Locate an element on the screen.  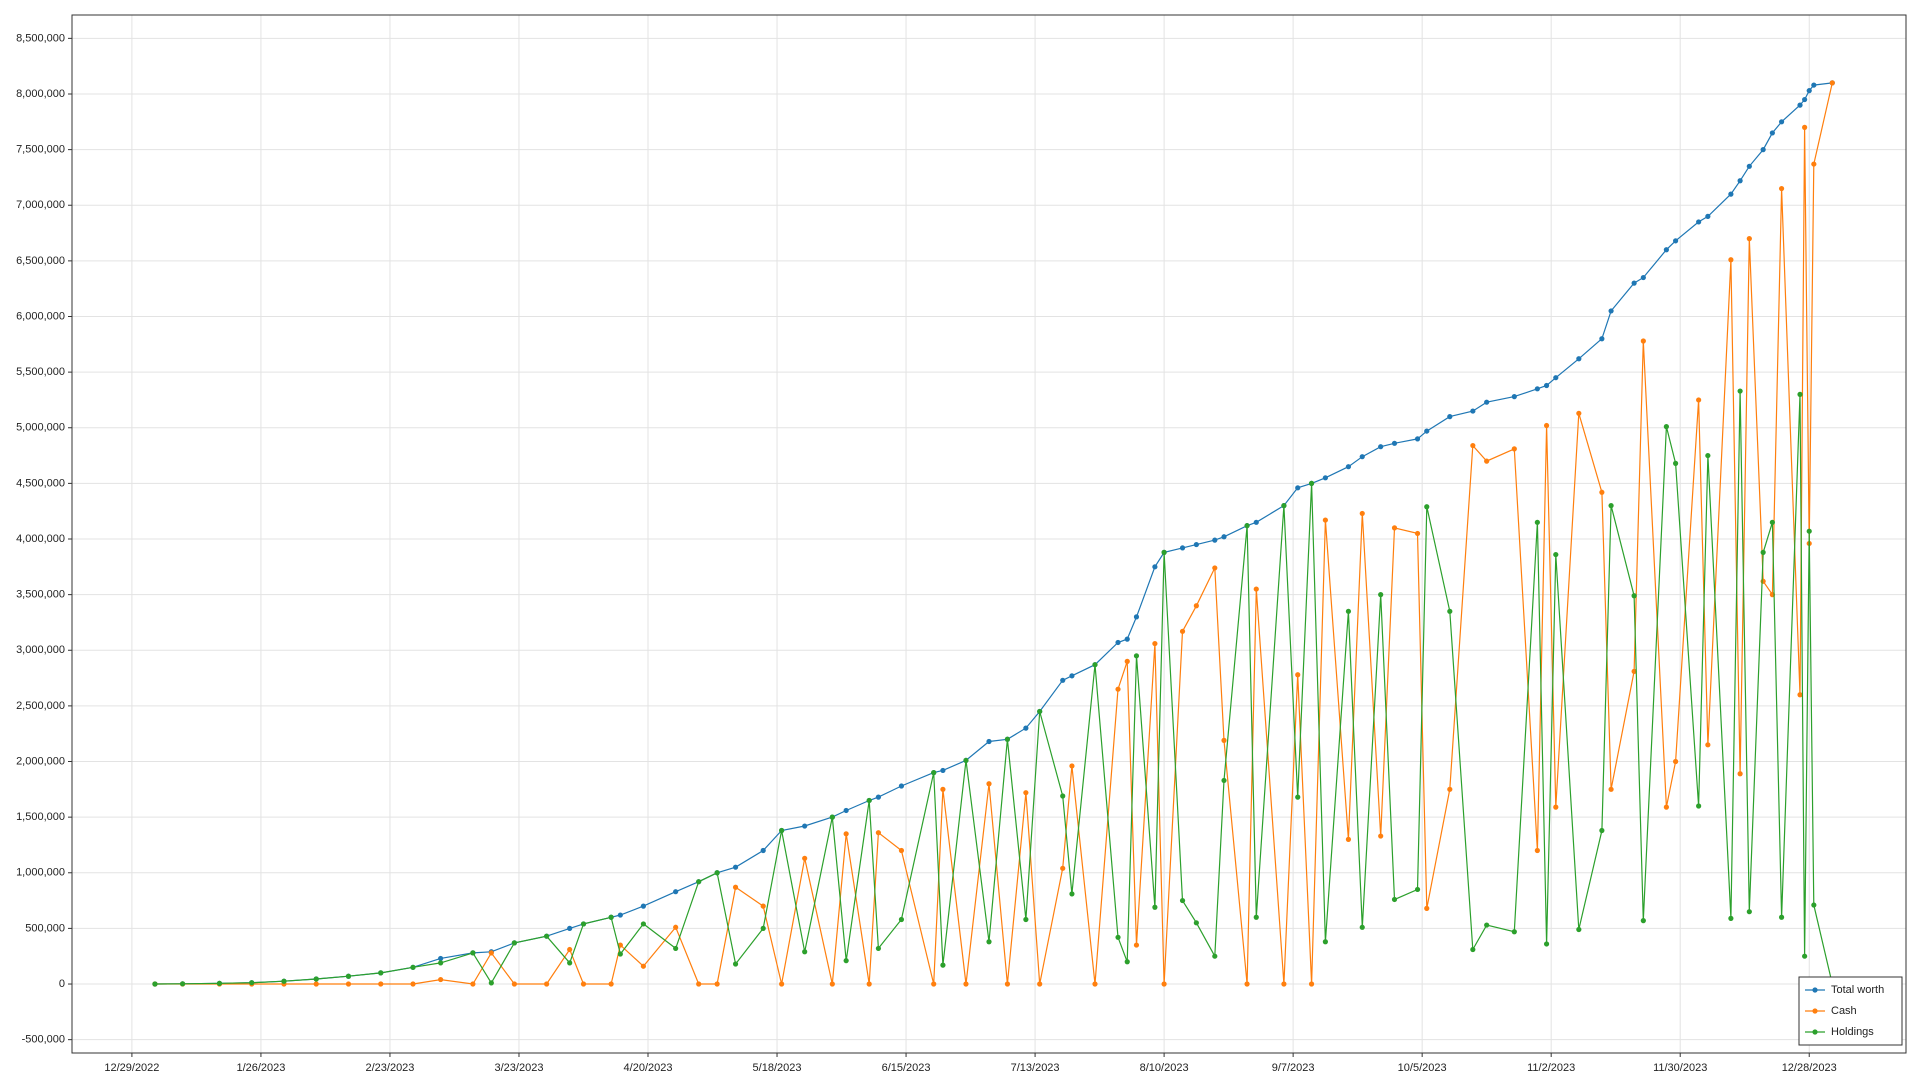
y-tick-label: 5,500,000 is located at coordinates (40, 372).